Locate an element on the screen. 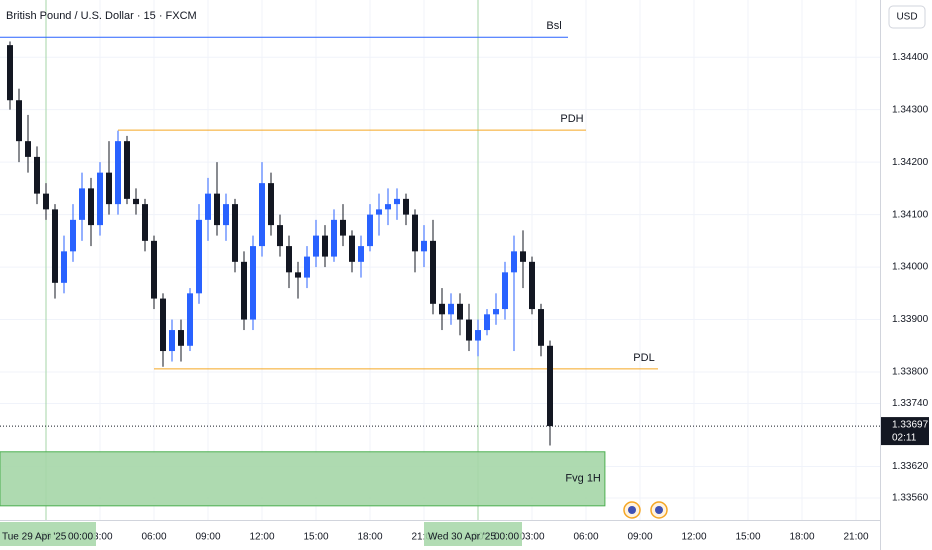 This screenshot has width=932, height=550. level-label: Bsl is located at coordinates (553, 26).